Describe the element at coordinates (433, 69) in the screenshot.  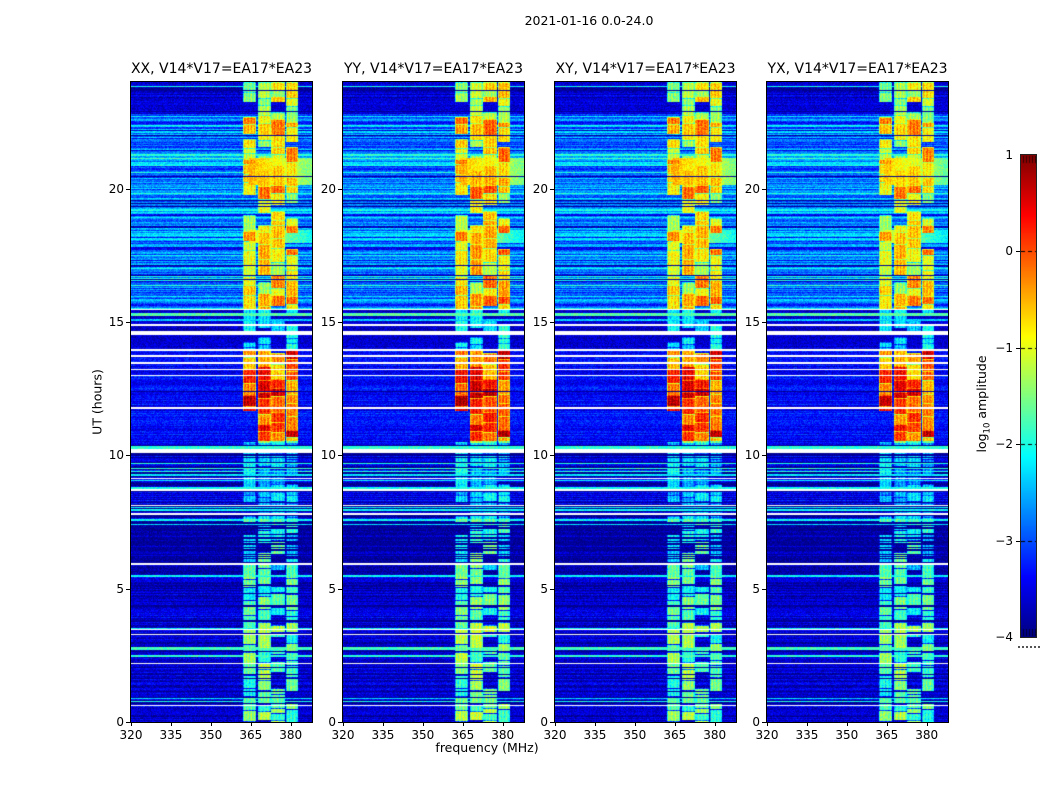
I see `panel-title: YY, V14*V17=EA17*EA23` at that location.